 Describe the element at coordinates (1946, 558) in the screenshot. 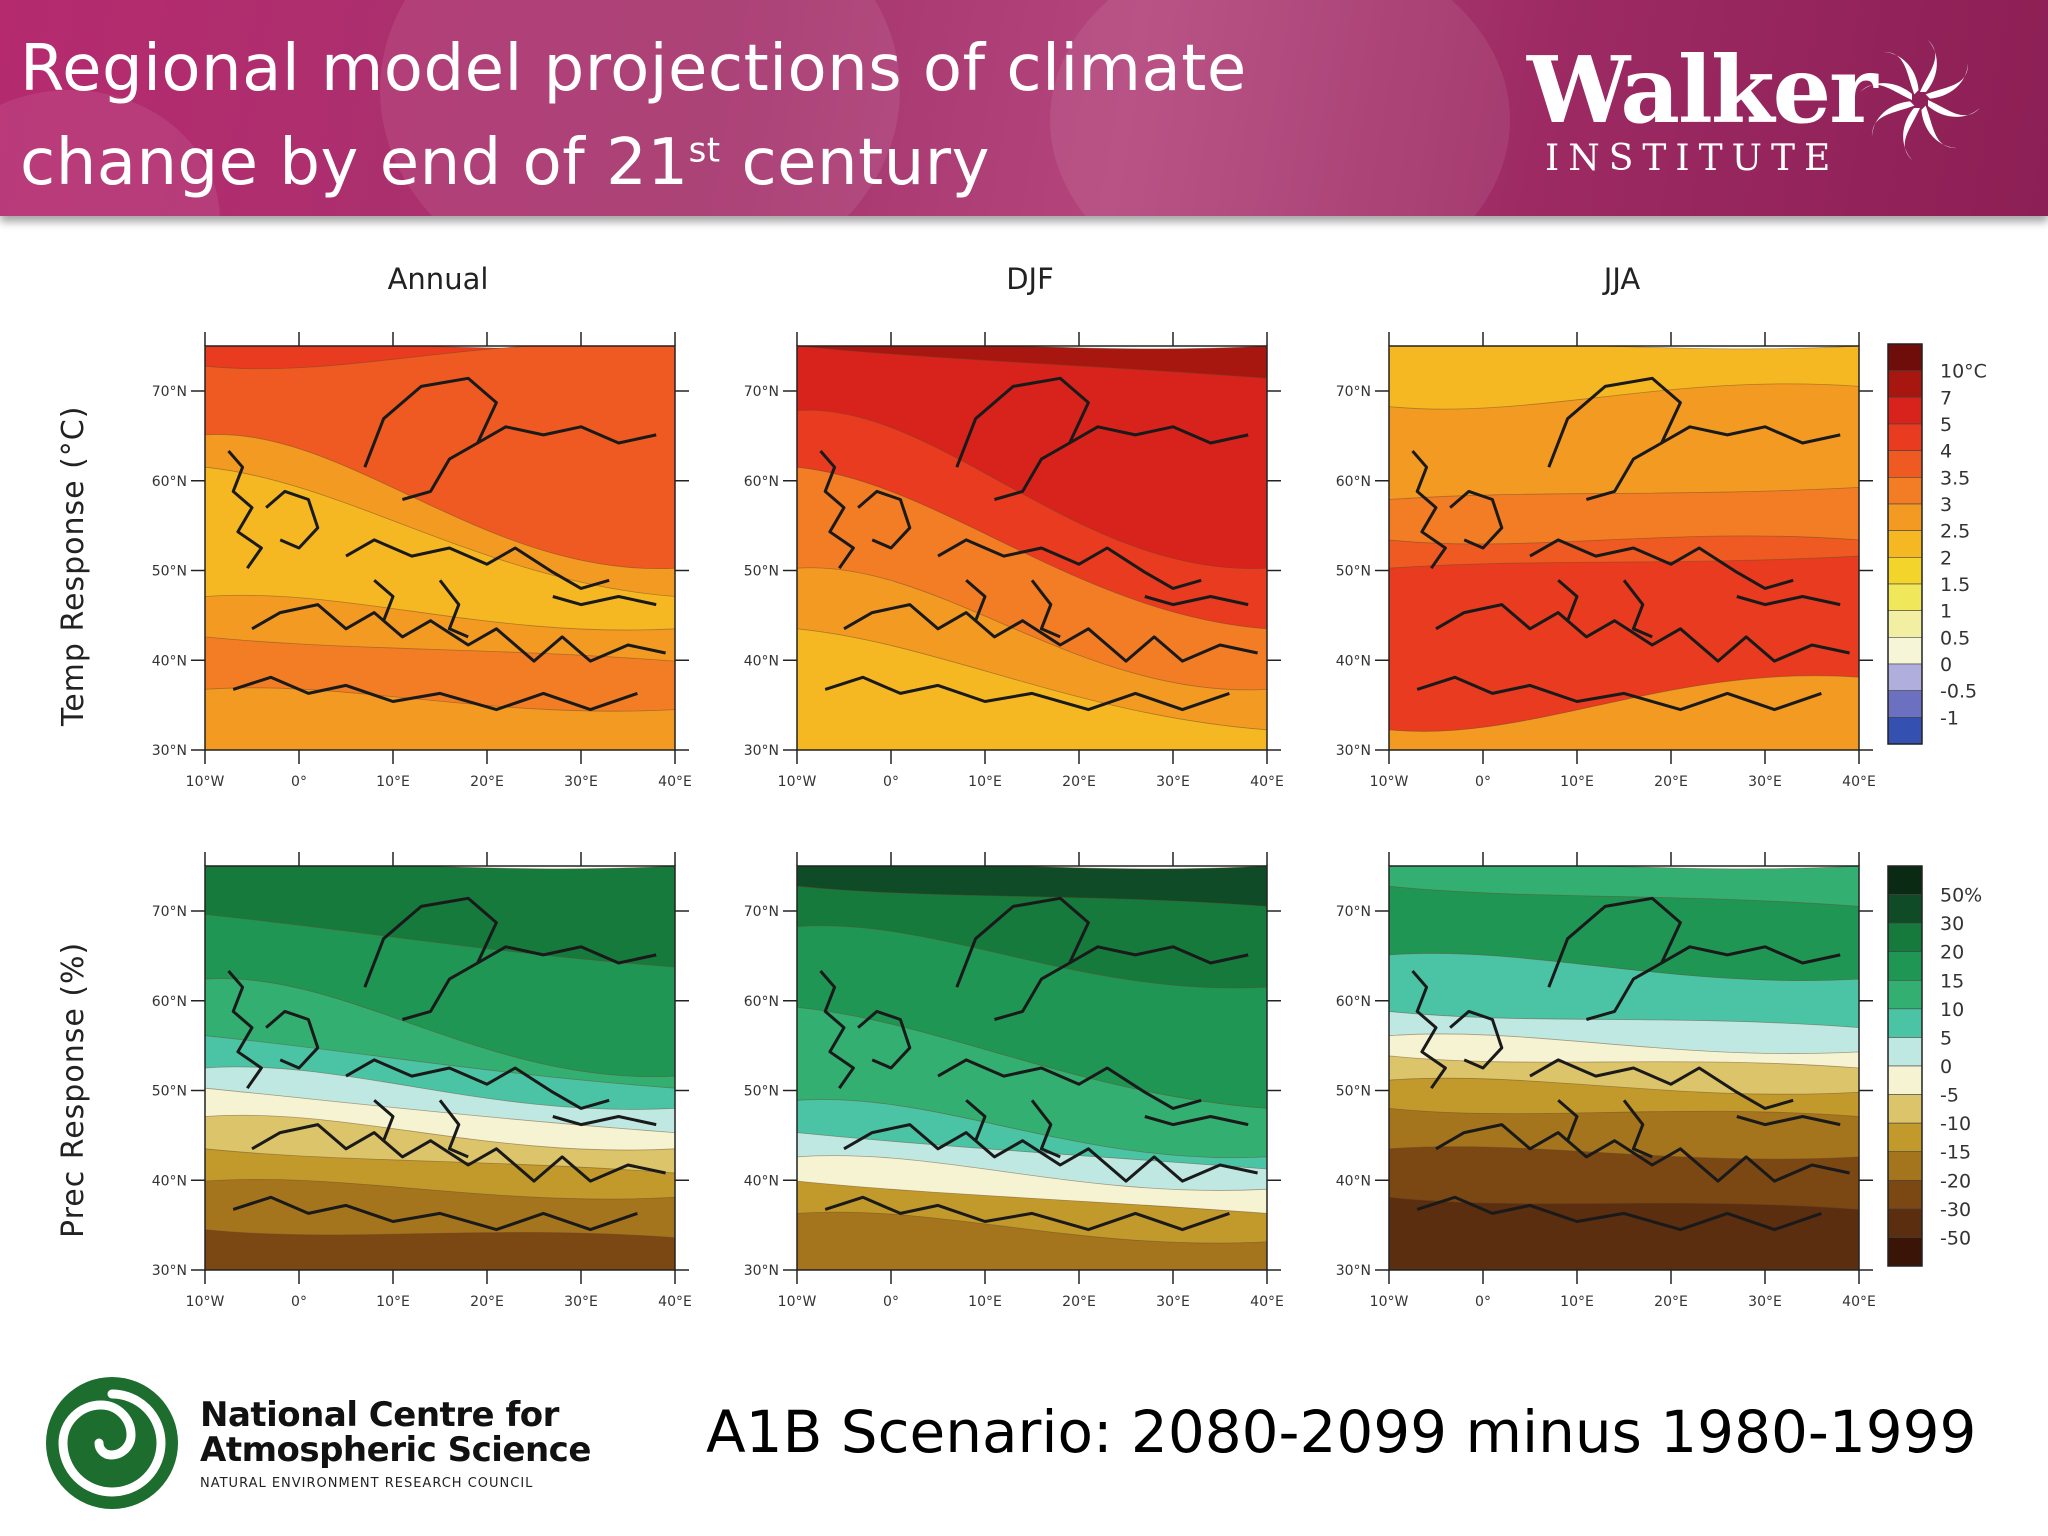

I see `colorbar-label: 2` at that location.